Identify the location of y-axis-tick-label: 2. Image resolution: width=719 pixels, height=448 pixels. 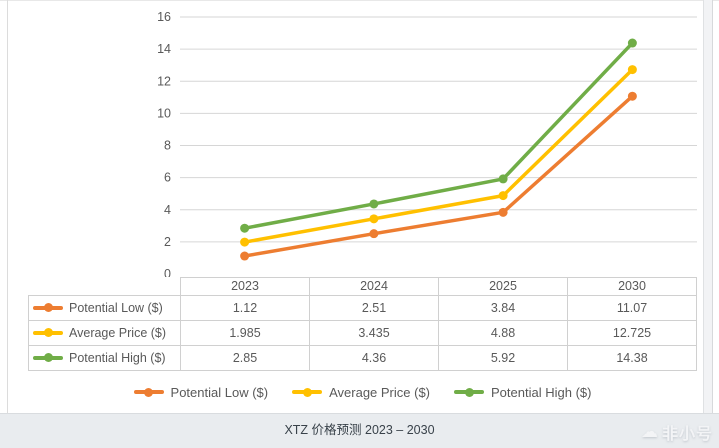
(167, 242).